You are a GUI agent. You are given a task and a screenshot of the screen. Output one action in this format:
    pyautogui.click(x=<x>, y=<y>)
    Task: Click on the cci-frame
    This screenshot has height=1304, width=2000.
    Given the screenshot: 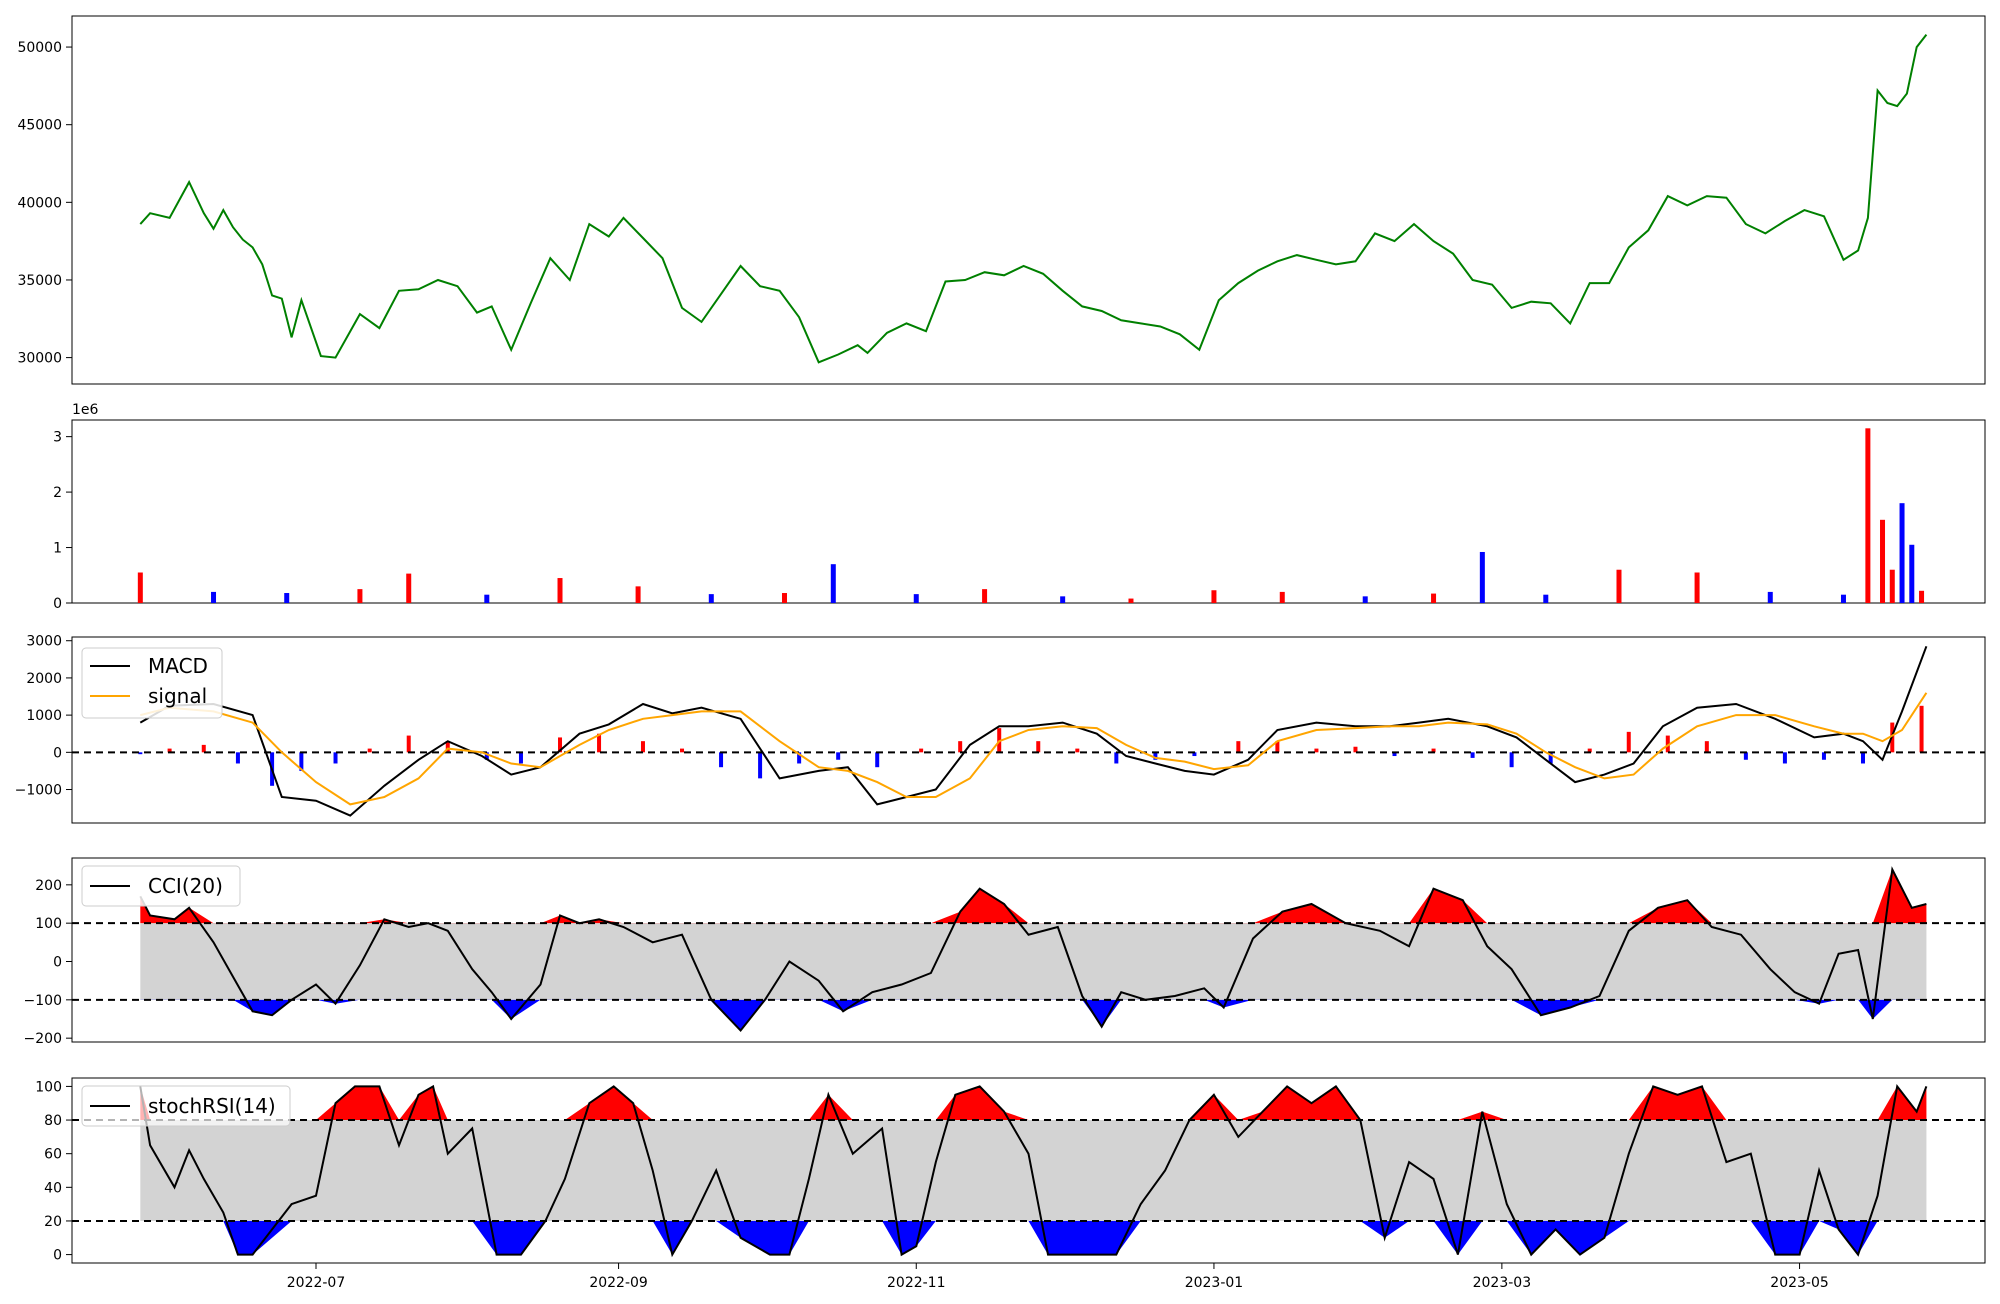 What is the action you would take?
    pyautogui.click(x=1028, y=950)
    